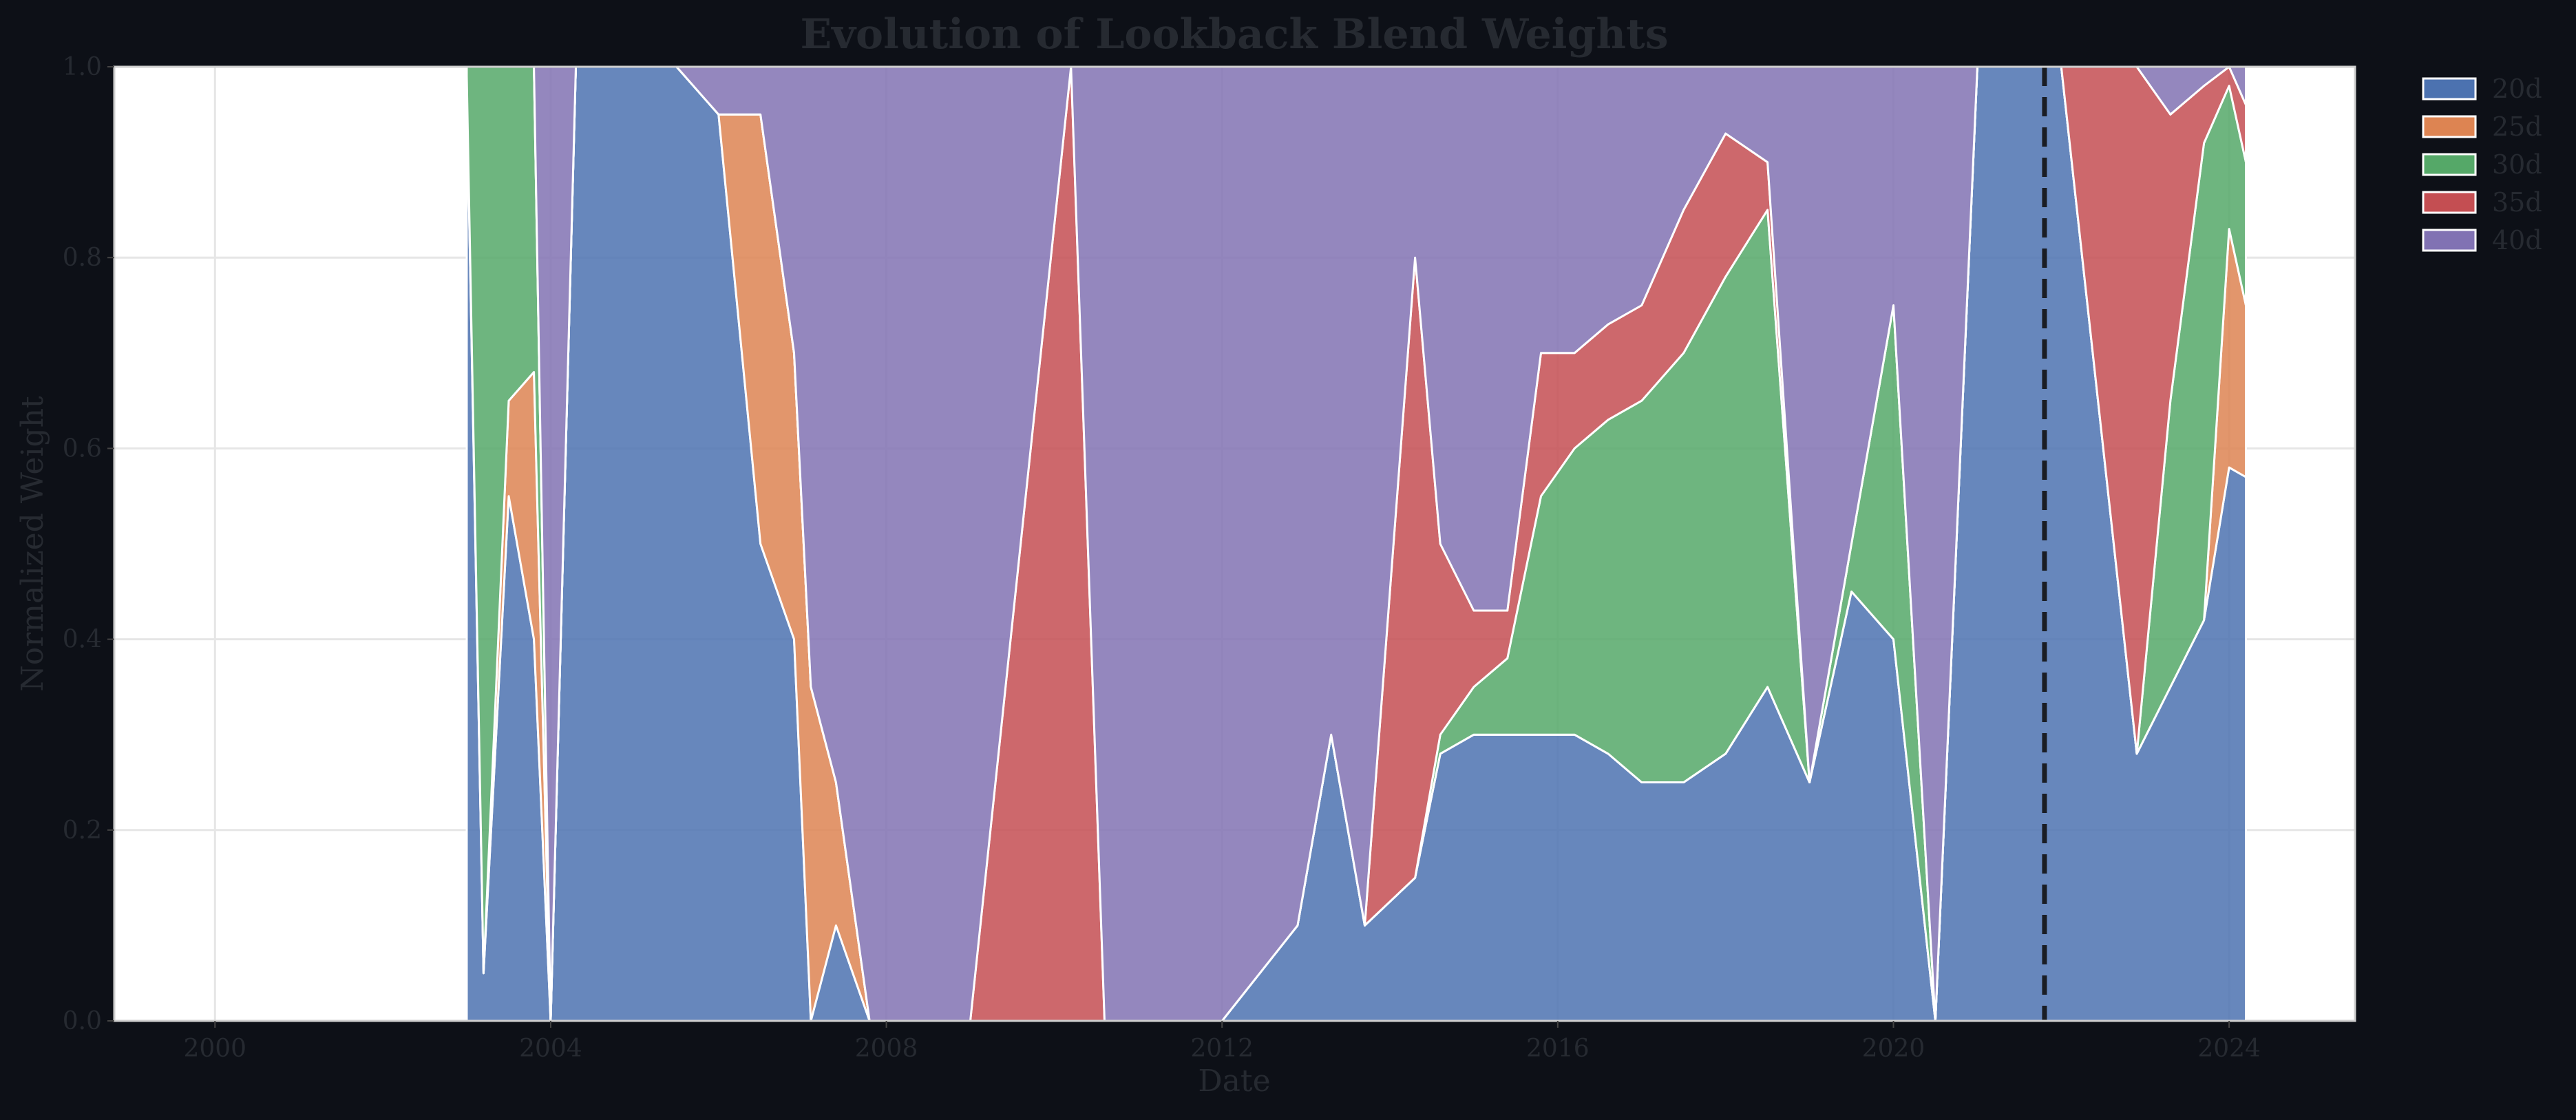 This screenshot has width=2576, height=1120. What do you see at coordinates (83, 640) in the screenshot?
I see `y-tick-label-2: 0.4` at bounding box center [83, 640].